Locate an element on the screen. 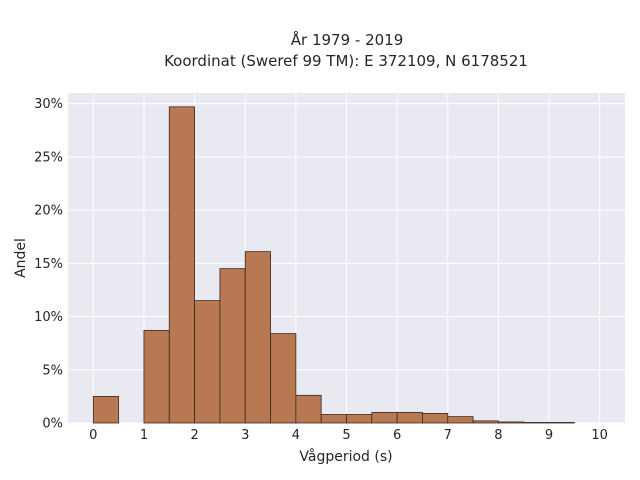 This screenshot has height=480, width=640. chart-title-line1: År 1979 - 2019 is located at coordinates (347, 39).